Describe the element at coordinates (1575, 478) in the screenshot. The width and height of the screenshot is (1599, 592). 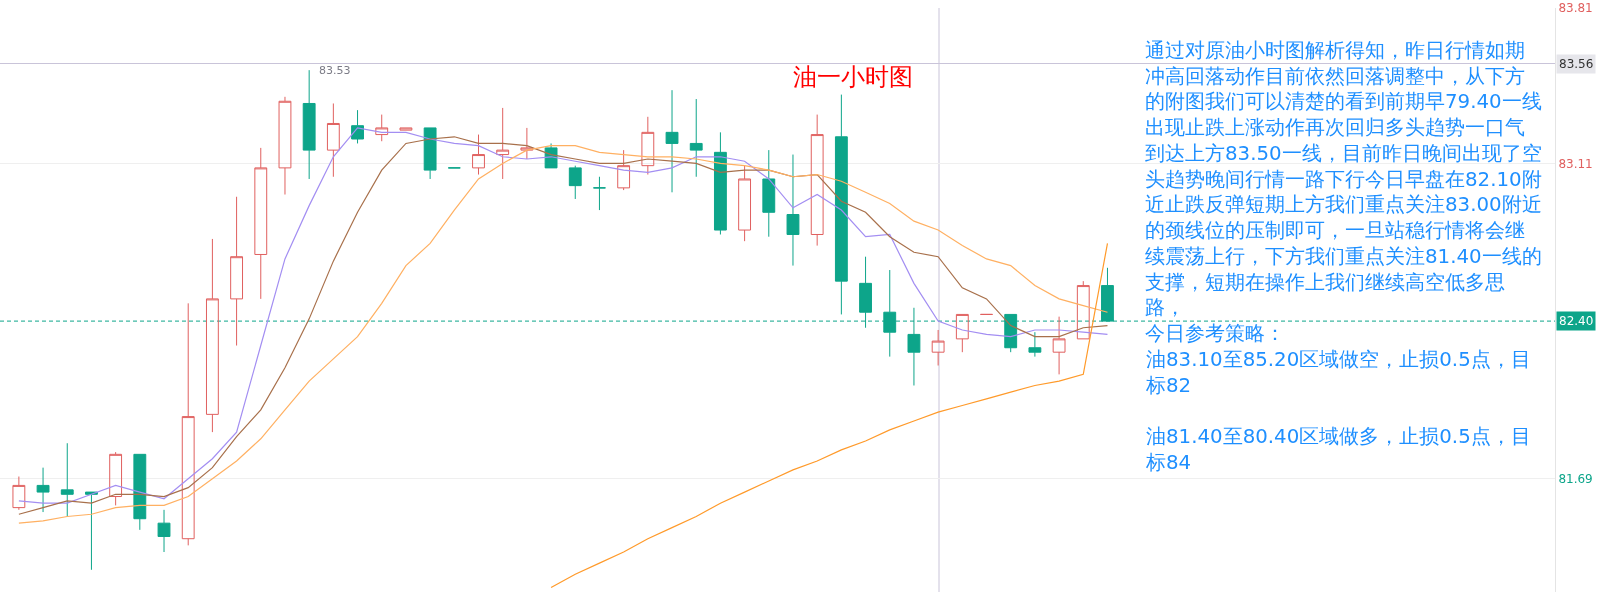
I see `y-tick-label: 81.69` at that location.